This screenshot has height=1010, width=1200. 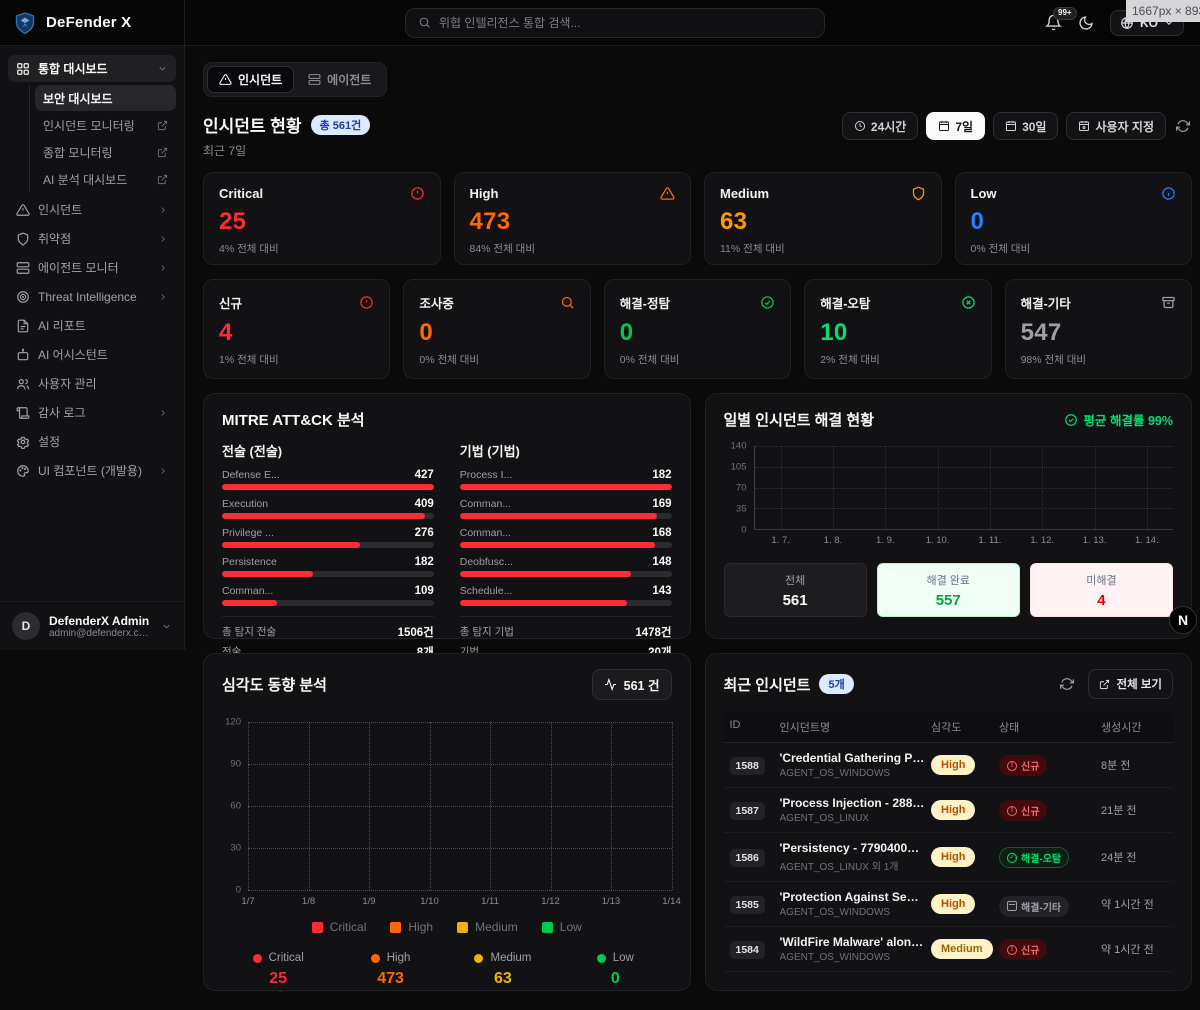 I want to click on sidebar-item-incidents: 인시던트, so click(x=92, y=209).